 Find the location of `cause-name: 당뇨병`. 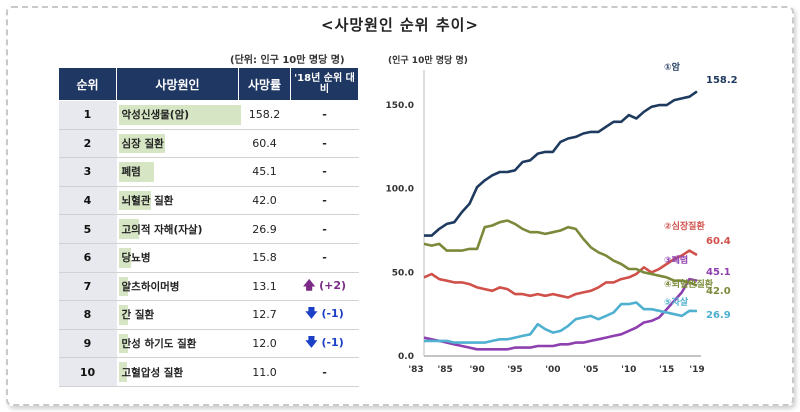

cause-name: 당뇨병 is located at coordinates (136, 258).